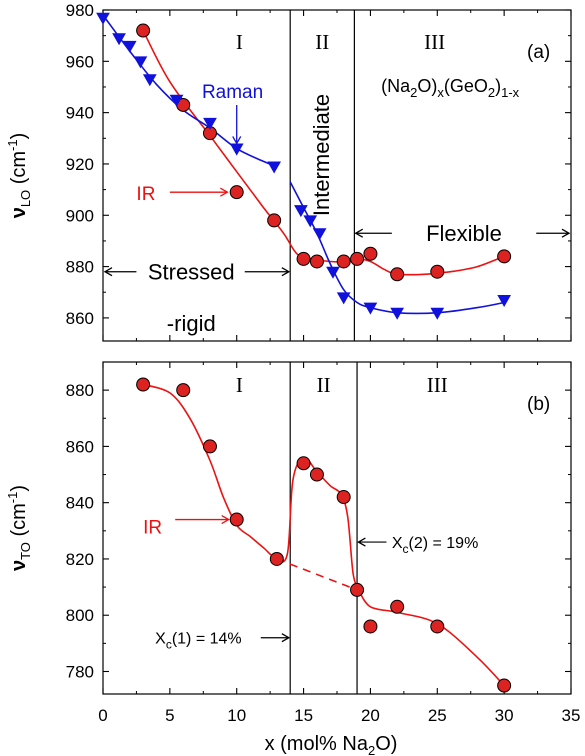  I want to click on xc1-label: Xc(1) = 14%, so click(198, 641).